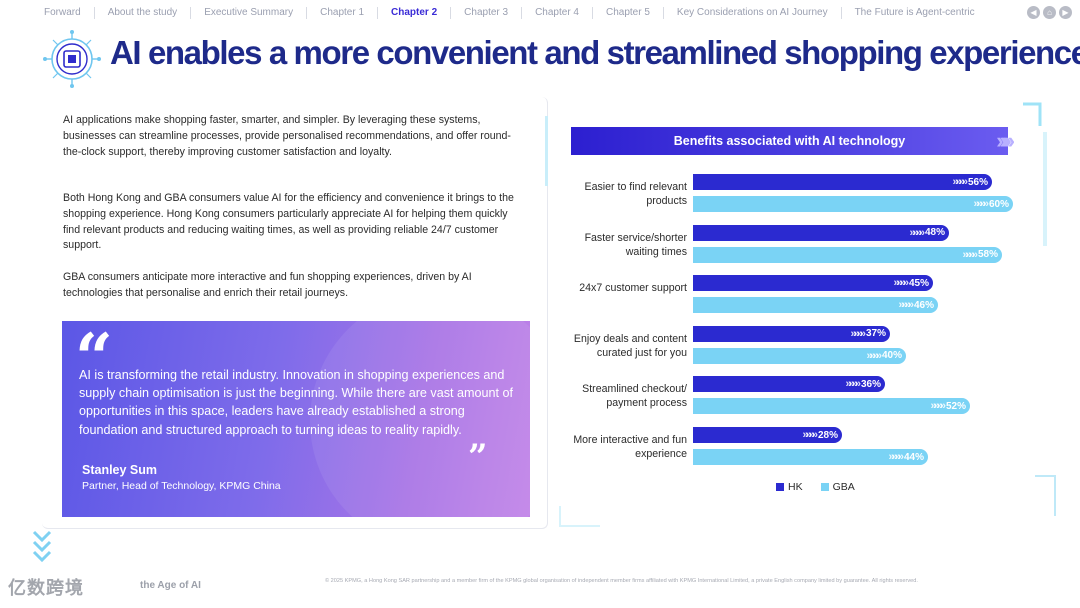 This screenshot has width=1080, height=608. I want to click on nav-item-chapter-4: Chapter 4, so click(557, 13).